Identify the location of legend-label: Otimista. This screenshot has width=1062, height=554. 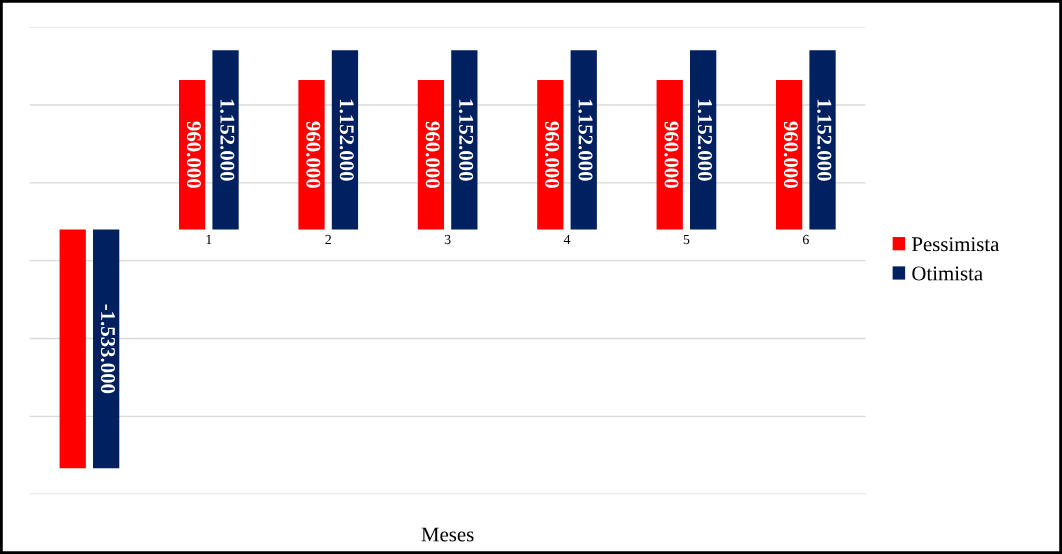
(947, 273).